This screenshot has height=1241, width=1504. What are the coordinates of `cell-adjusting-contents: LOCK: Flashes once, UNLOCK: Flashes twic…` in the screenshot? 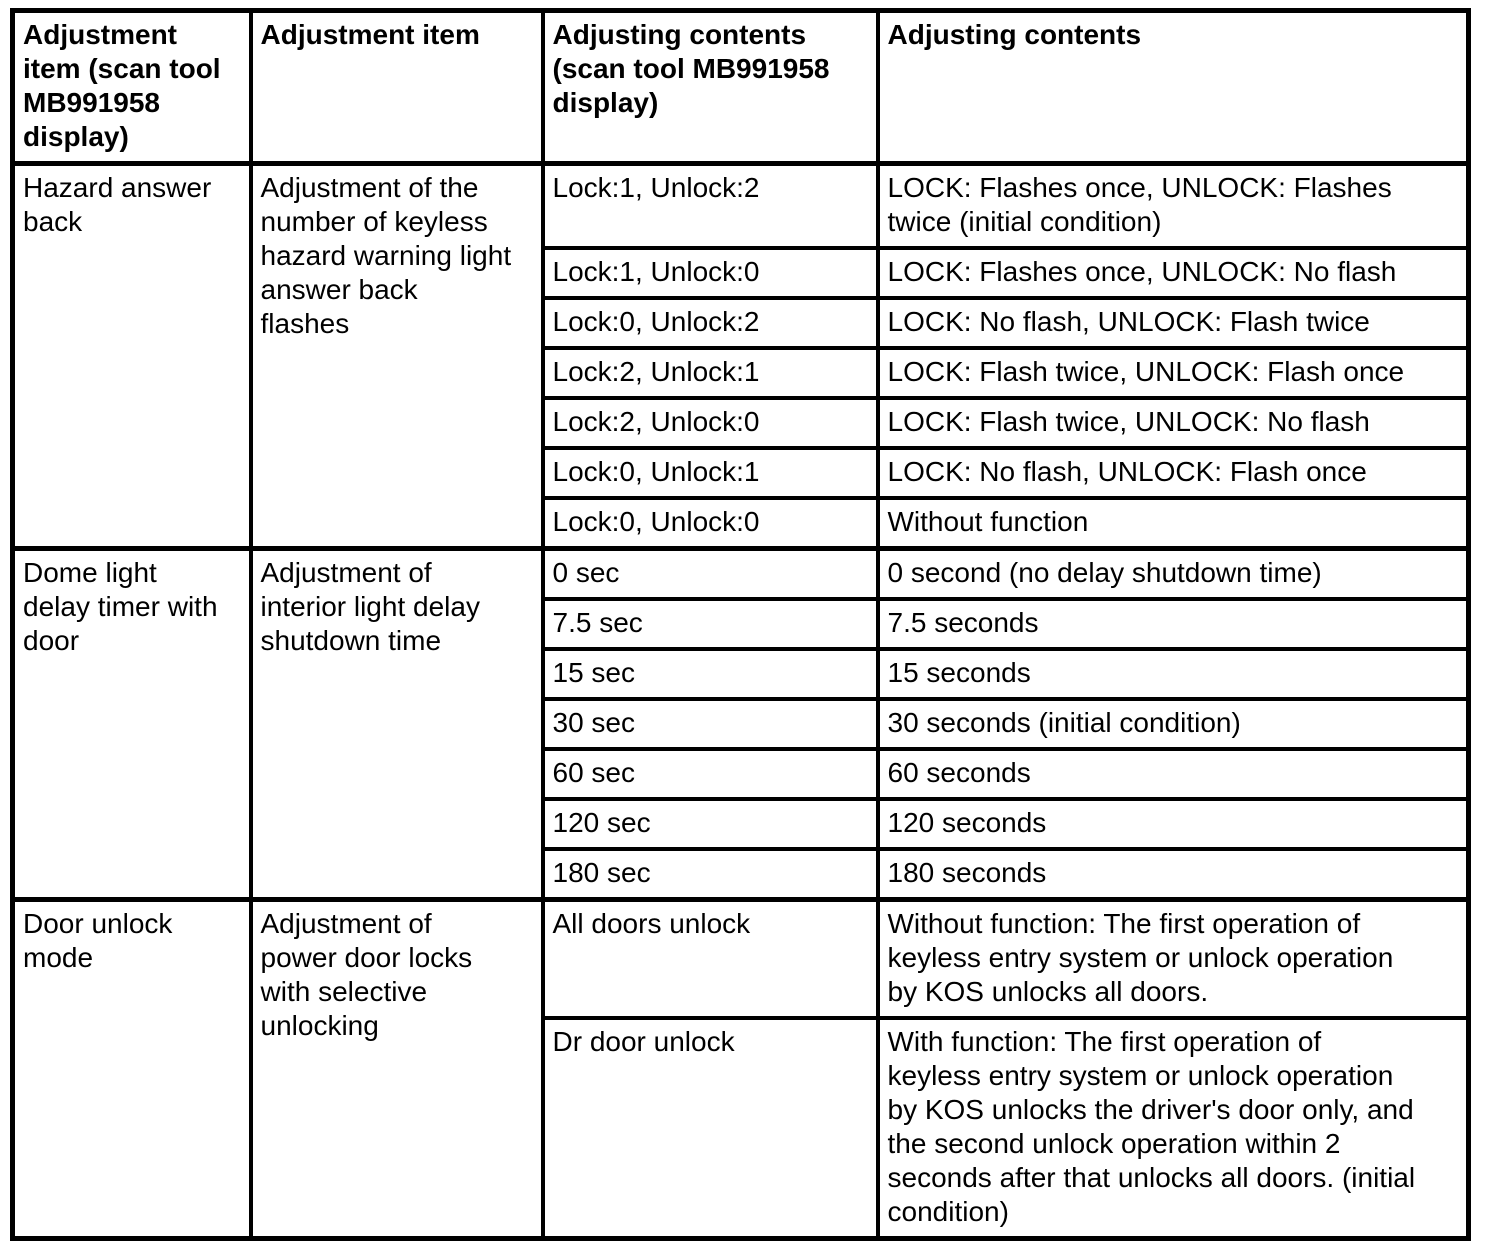 It's located at (1173, 205).